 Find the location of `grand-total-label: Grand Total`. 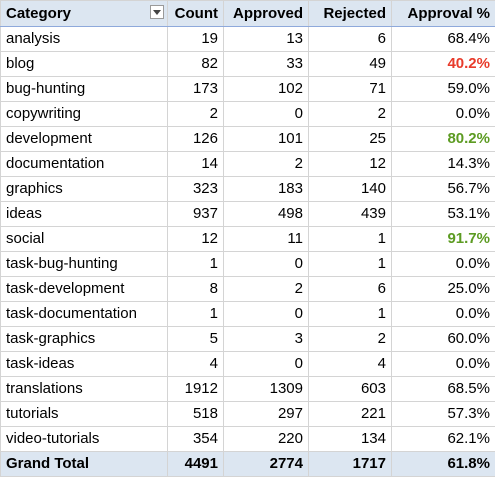

grand-total-label: Grand Total is located at coordinates (84, 464).